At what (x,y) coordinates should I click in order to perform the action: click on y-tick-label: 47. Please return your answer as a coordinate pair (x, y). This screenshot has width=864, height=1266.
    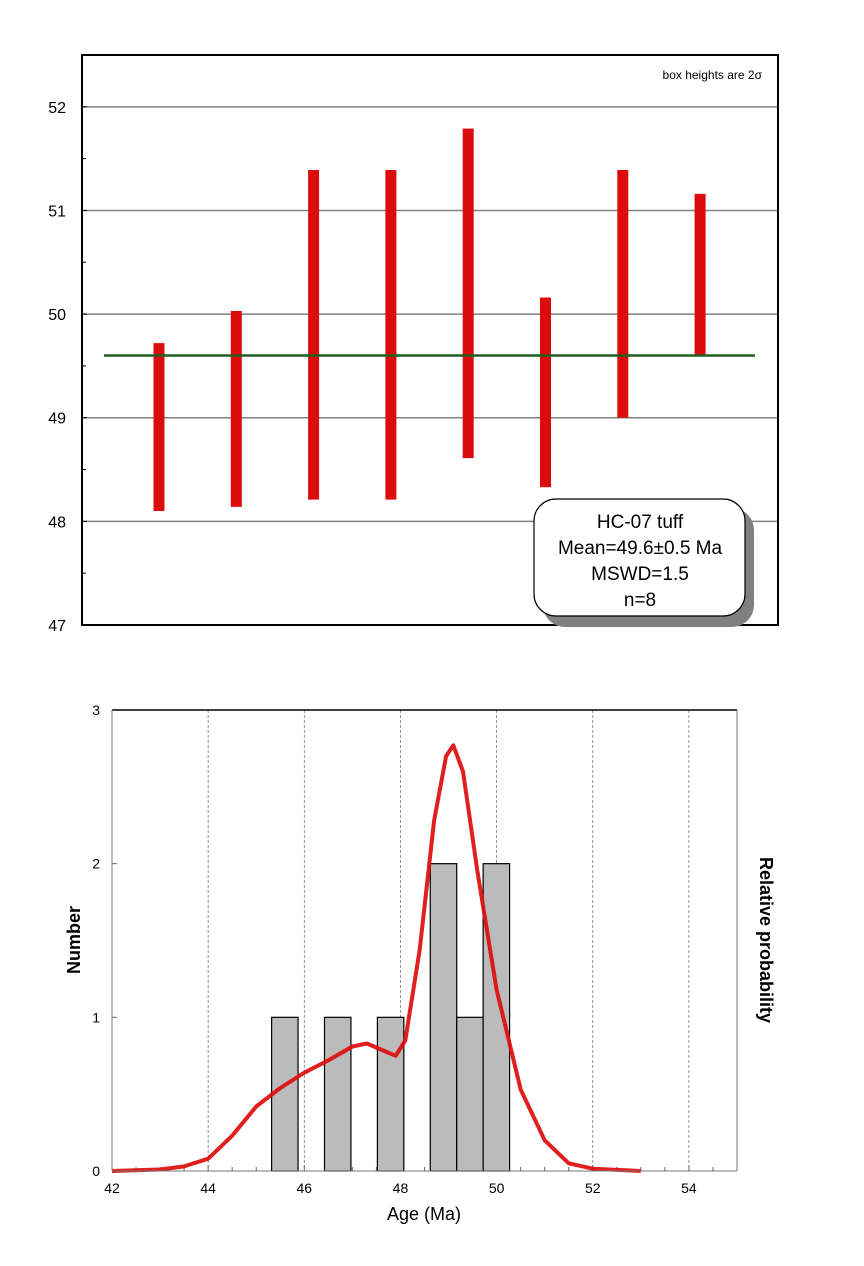
    Looking at the image, I should click on (57, 626).